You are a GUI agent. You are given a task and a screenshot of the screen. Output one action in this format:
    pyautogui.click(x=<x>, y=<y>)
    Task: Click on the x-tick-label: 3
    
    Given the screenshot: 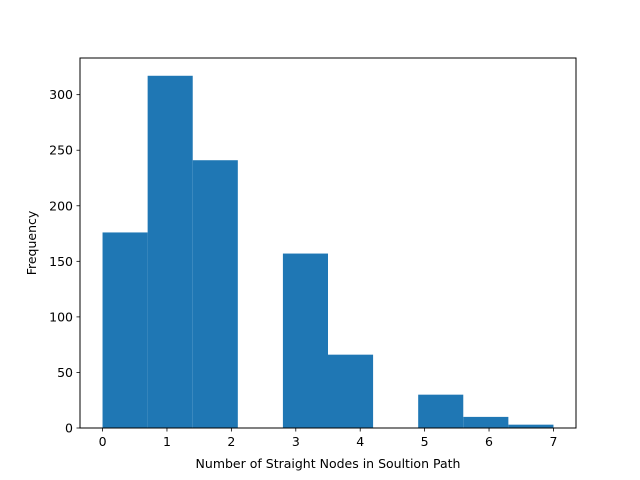 What is the action you would take?
    pyautogui.click(x=296, y=441)
    